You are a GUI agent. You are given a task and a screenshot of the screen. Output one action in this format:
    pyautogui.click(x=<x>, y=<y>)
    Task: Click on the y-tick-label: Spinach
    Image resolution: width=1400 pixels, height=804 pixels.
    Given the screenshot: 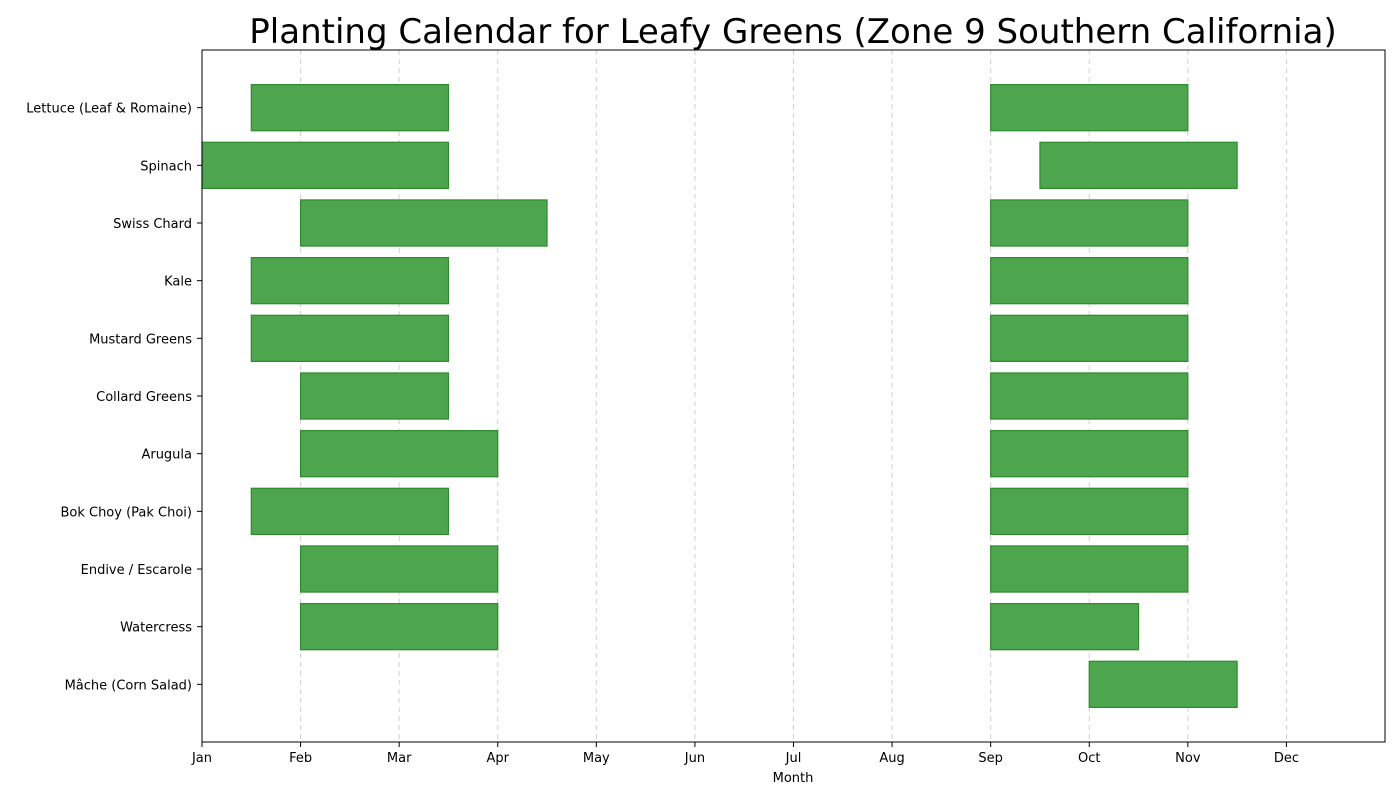 What is the action you would take?
    pyautogui.click(x=166, y=166)
    